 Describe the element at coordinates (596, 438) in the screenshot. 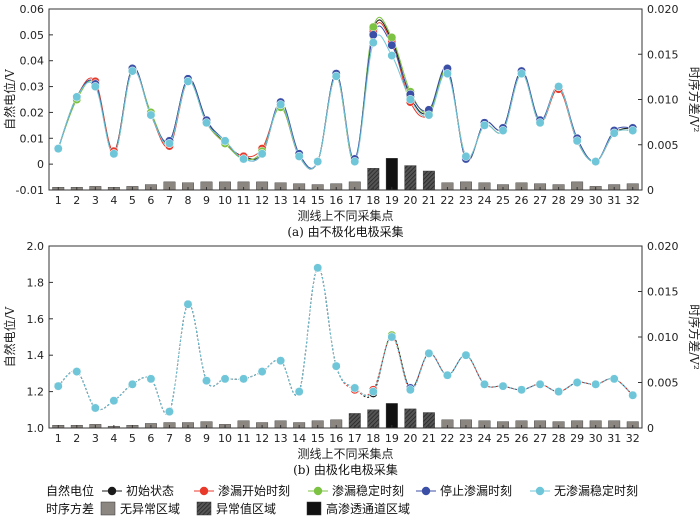

I see `xtick-label-b-30: 30` at that location.